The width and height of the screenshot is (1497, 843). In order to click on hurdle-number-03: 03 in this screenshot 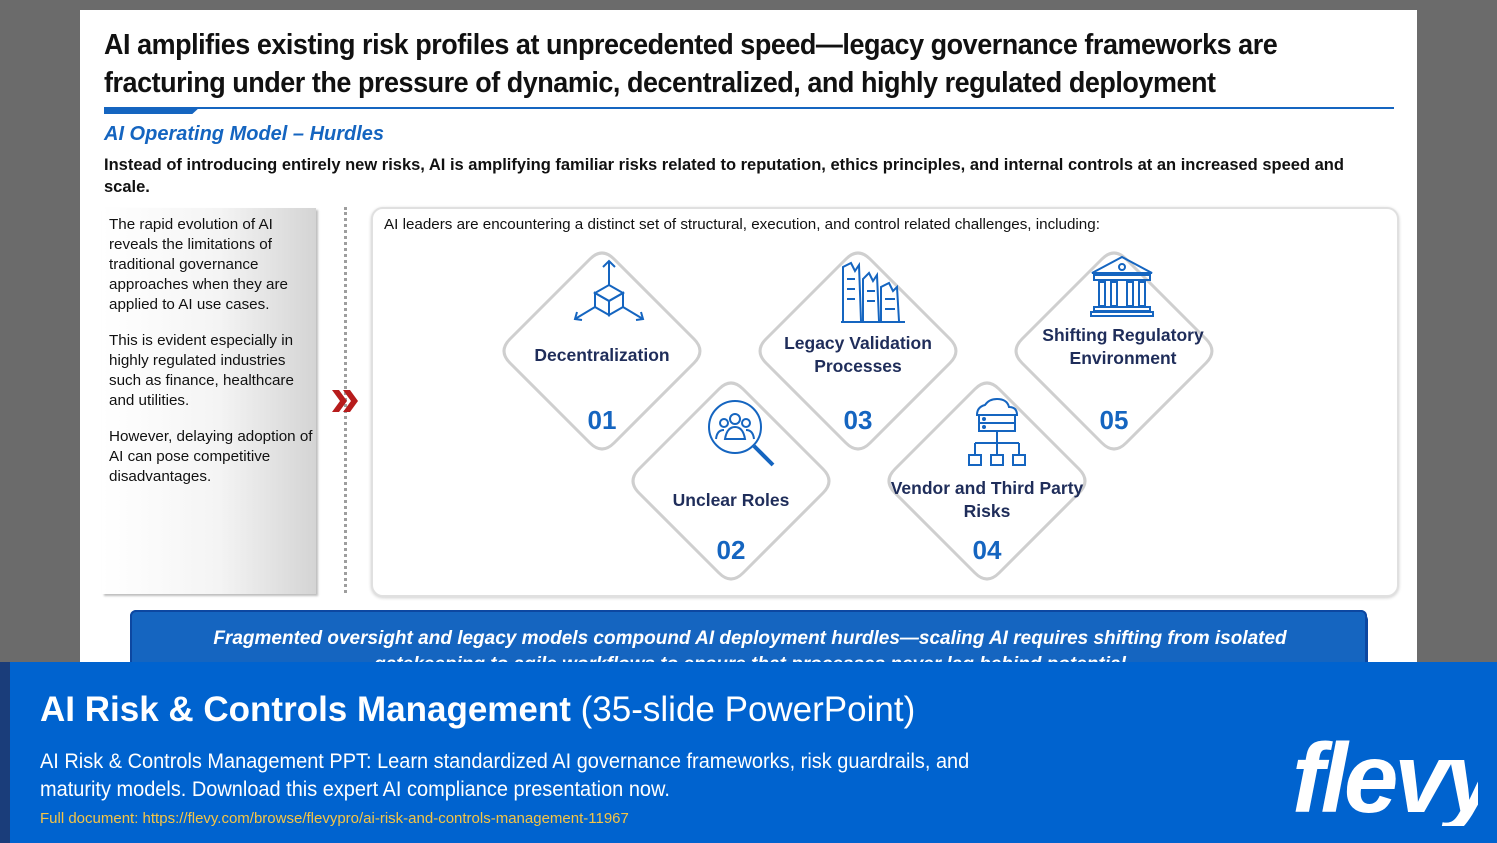, I will do `click(858, 420)`.